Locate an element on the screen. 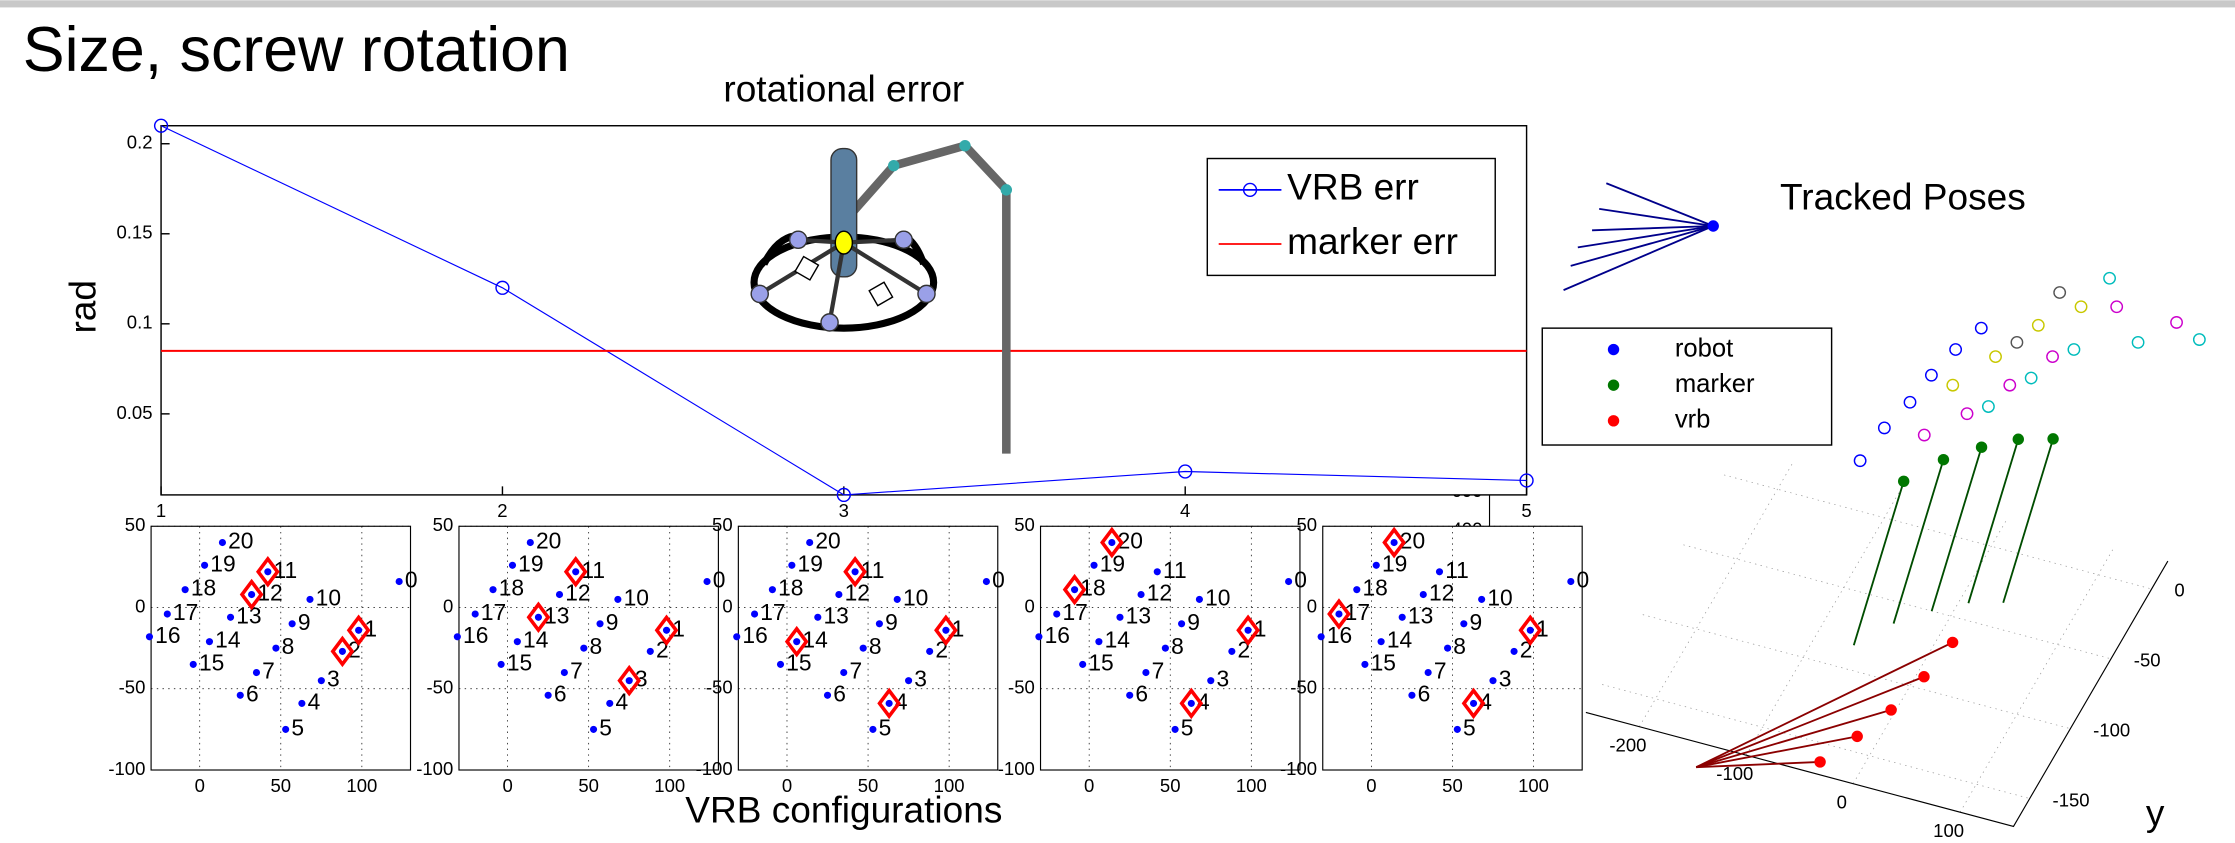 This screenshot has height=843, width=2235. point-label: 17 is located at coordinates (772, 612).